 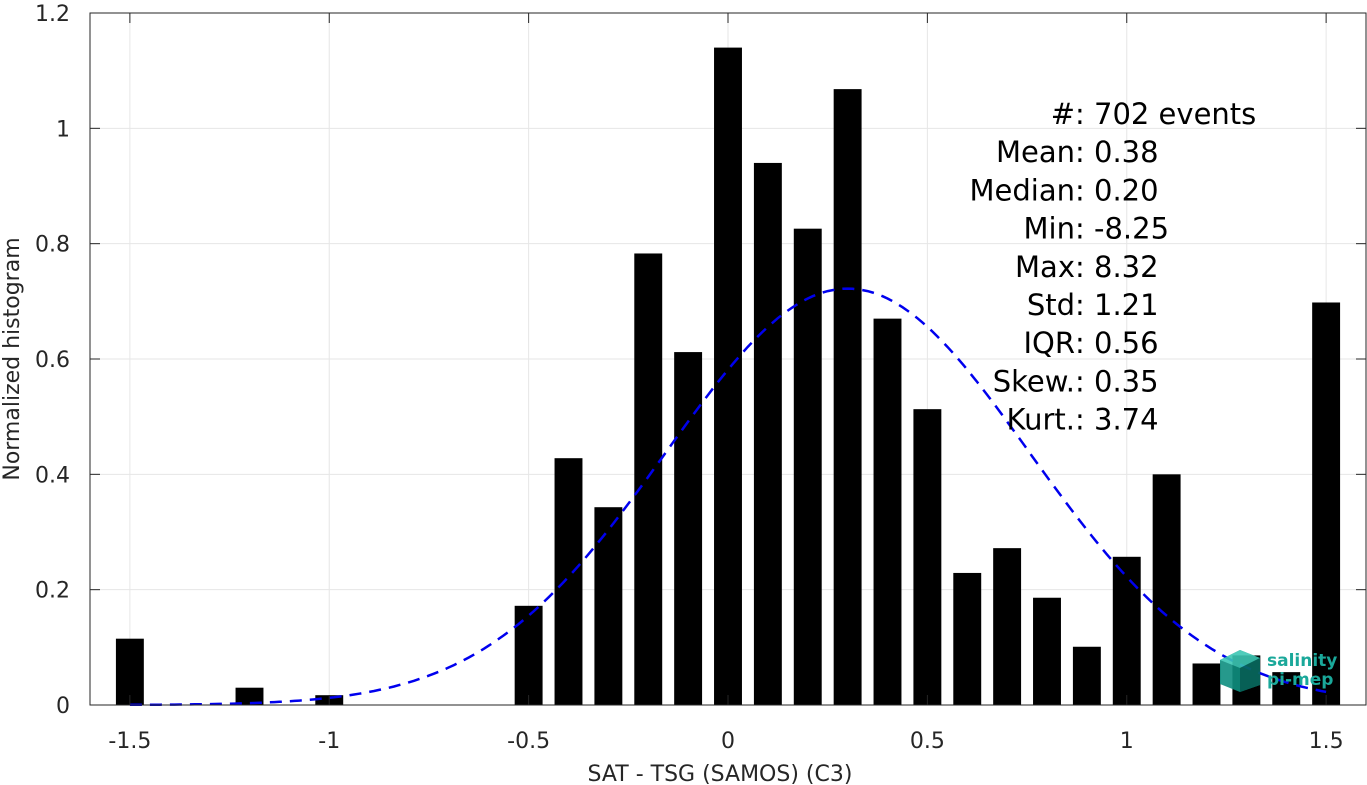 I want to click on y-tick-label: 0.6, so click(x=52, y=360).